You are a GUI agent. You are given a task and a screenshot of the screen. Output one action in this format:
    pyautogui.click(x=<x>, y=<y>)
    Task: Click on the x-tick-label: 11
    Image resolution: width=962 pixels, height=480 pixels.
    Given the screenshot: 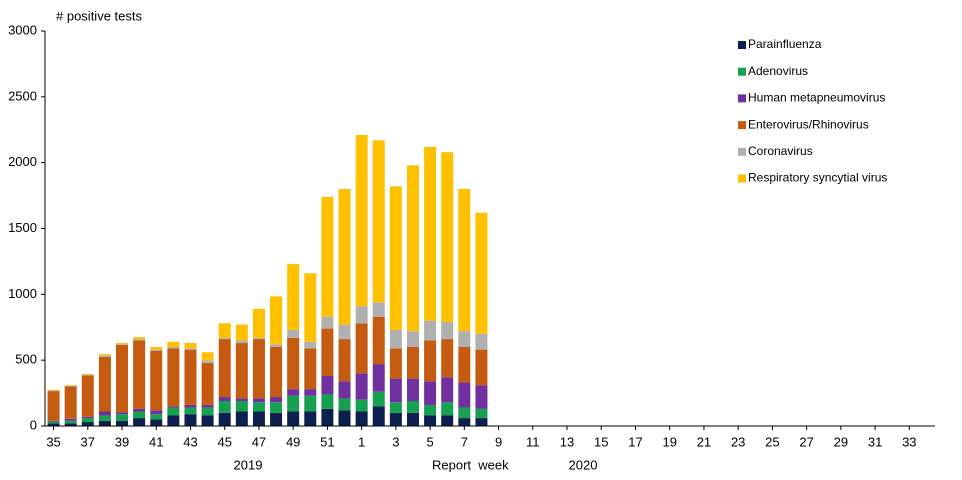 What is the action you would take?
    pyautogui.click(x=533, y=441)
    